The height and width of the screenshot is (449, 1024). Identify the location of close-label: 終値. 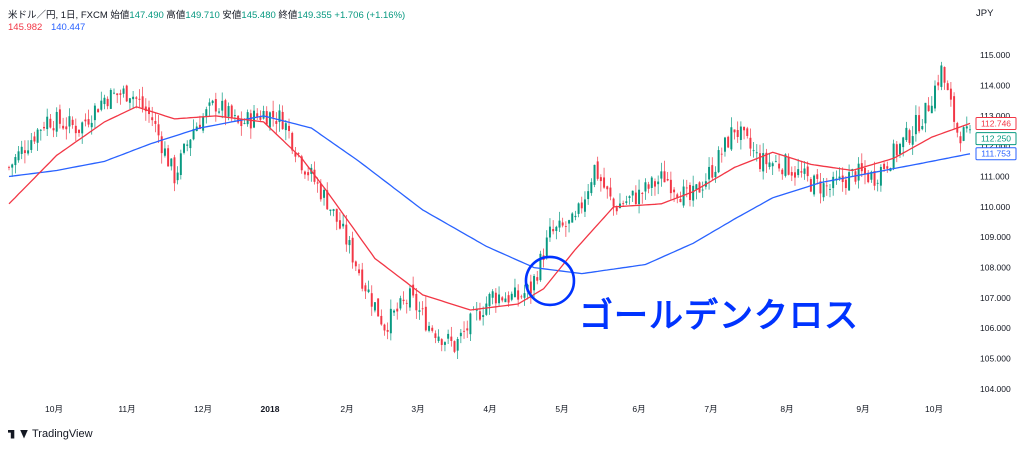
(288, 15).